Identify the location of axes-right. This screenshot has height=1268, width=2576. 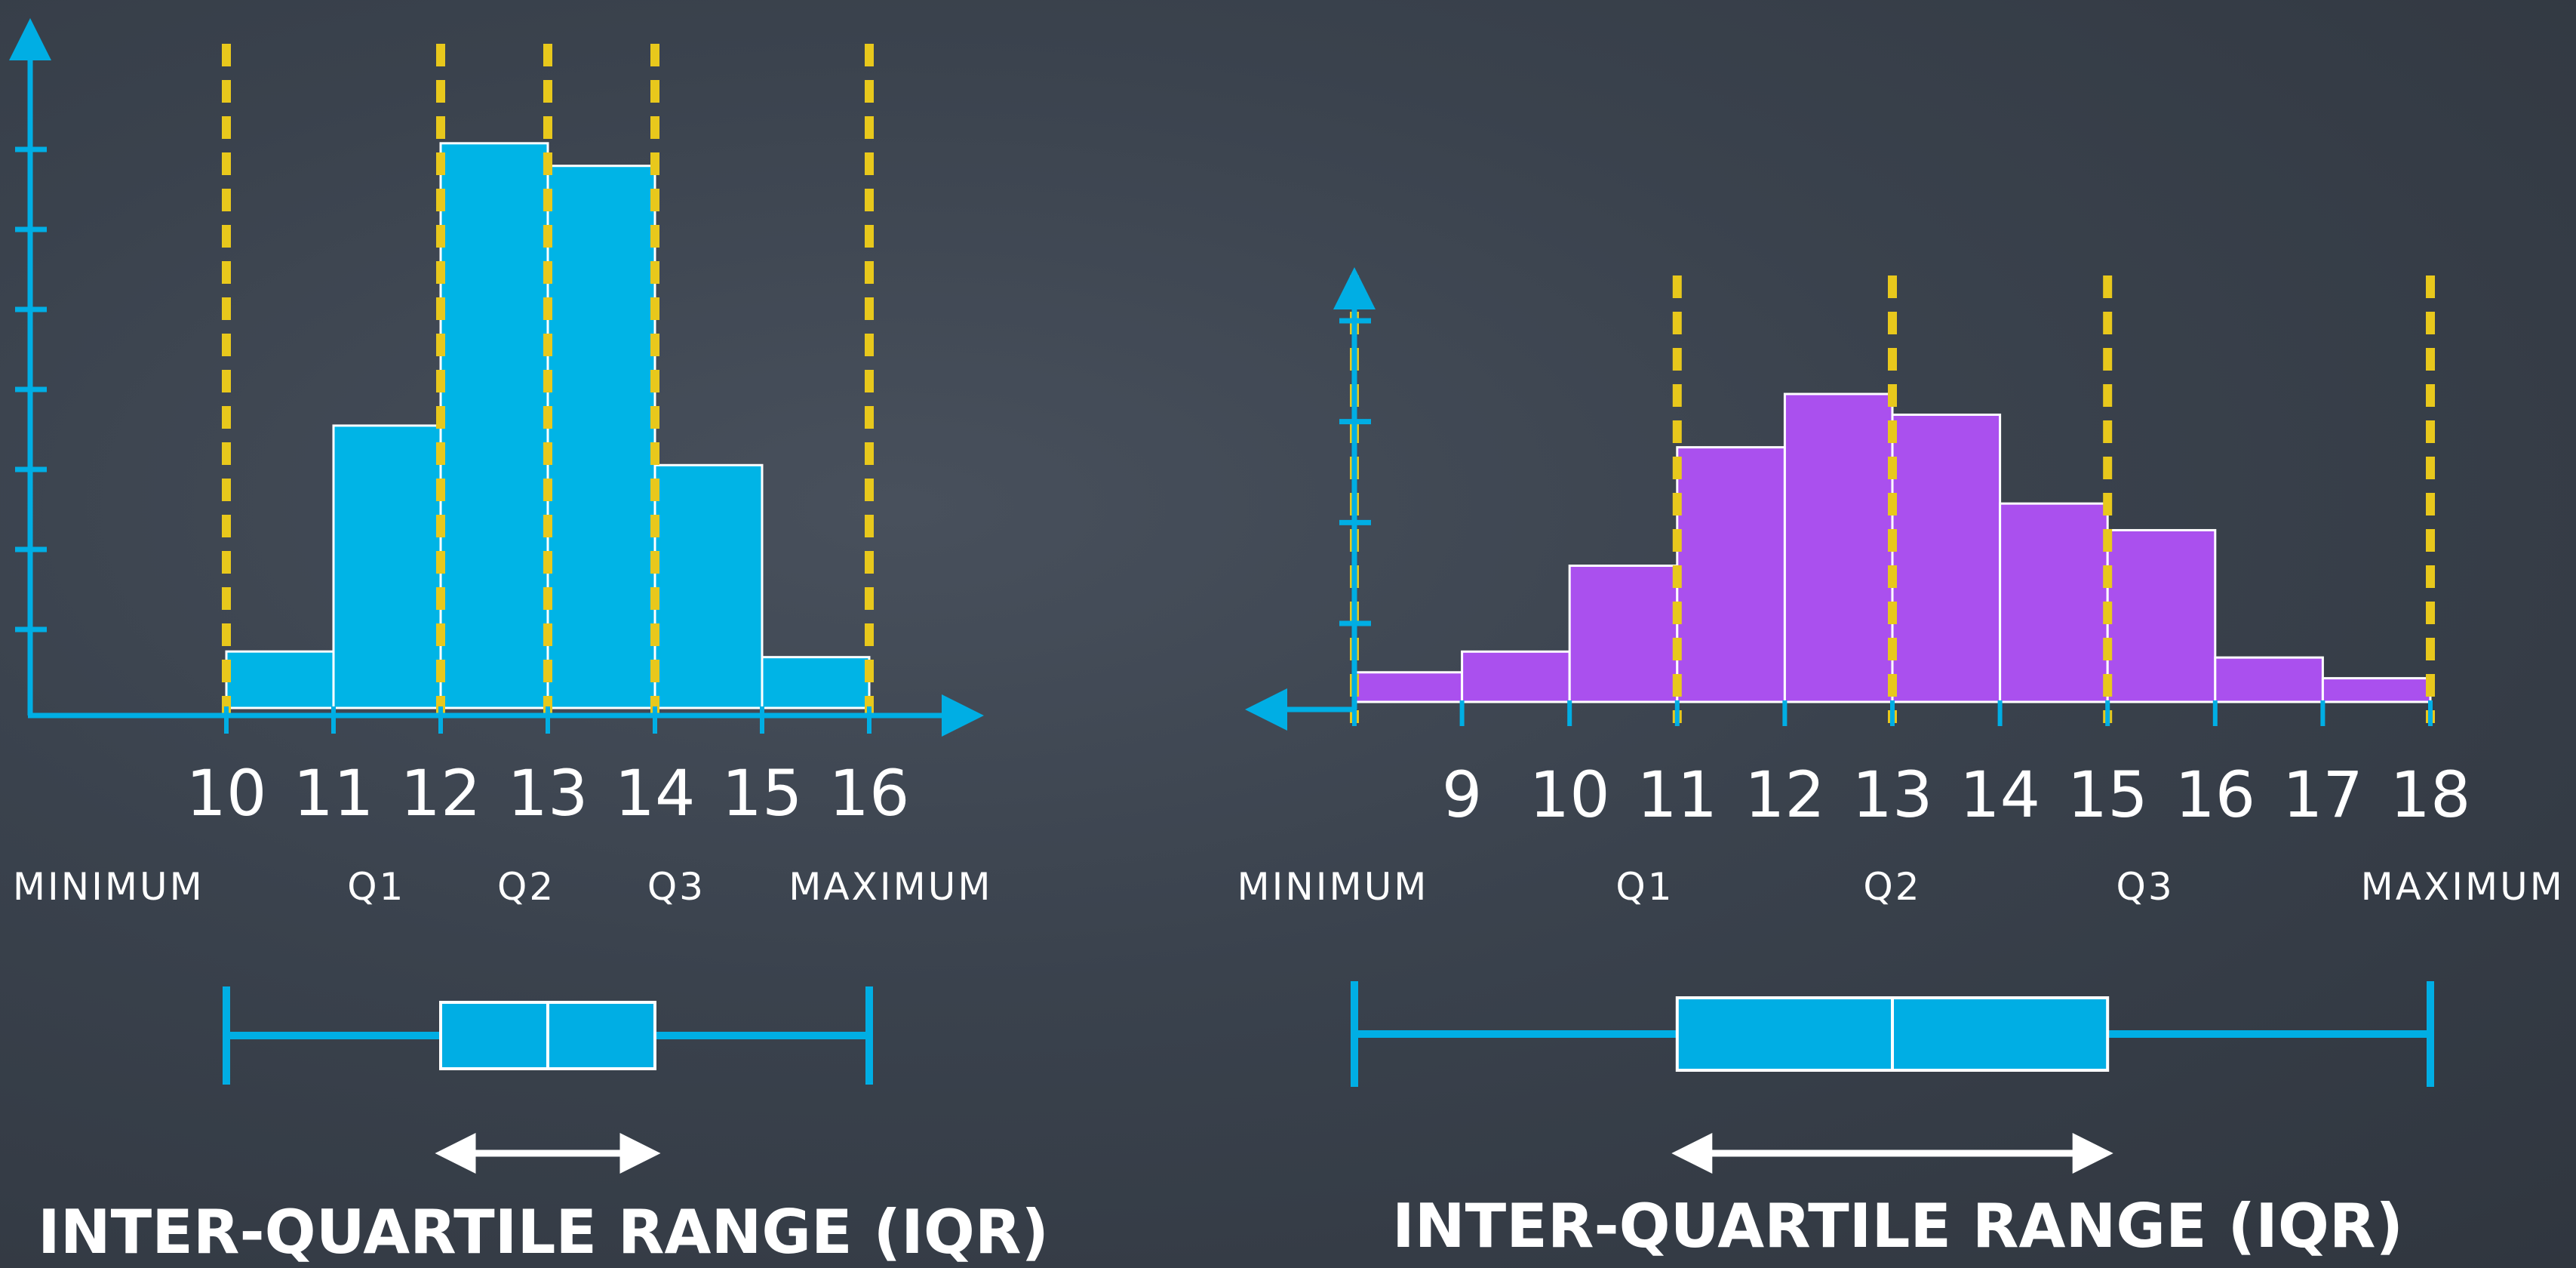
(1310, 499).